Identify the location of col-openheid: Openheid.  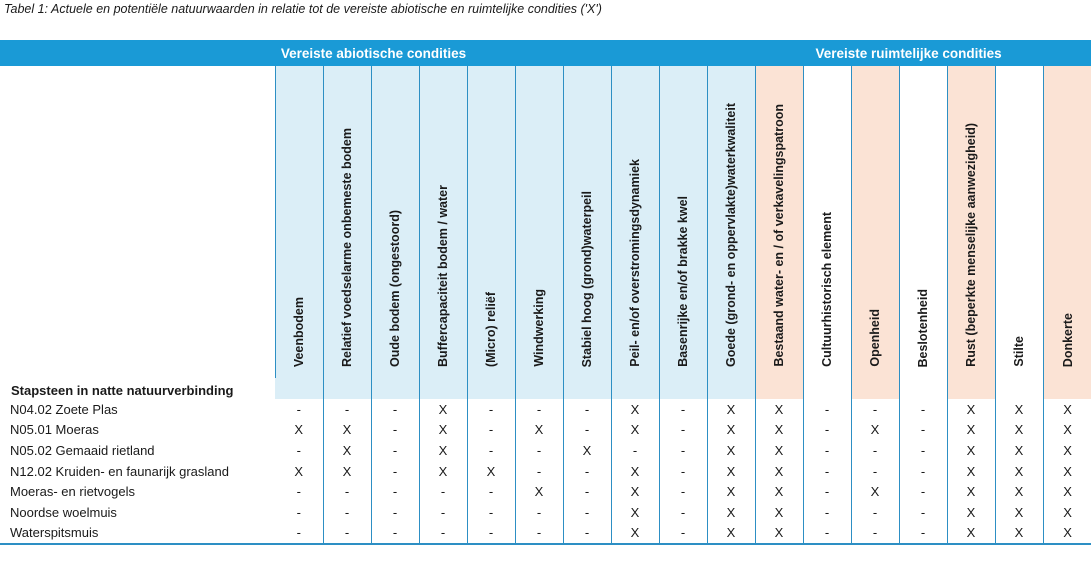
(875, 222).